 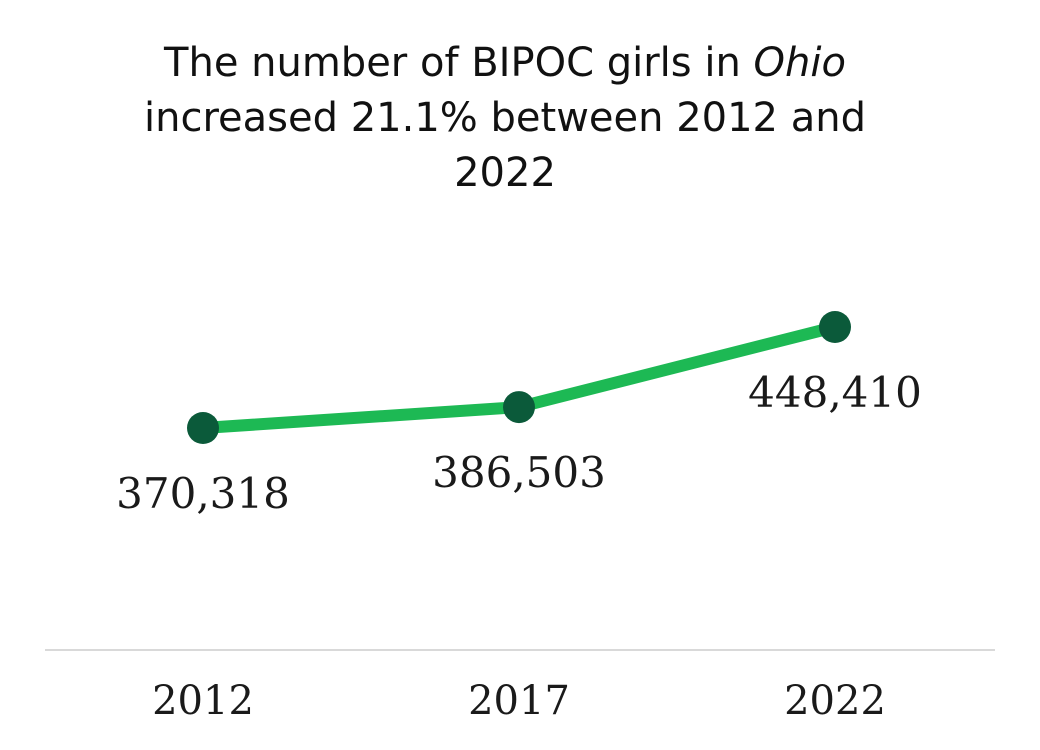 What do you see at coordinates (203, 701) in the screenshot?
I see `x-tick-label-2012: 2012` at bounding box center [203, 701].